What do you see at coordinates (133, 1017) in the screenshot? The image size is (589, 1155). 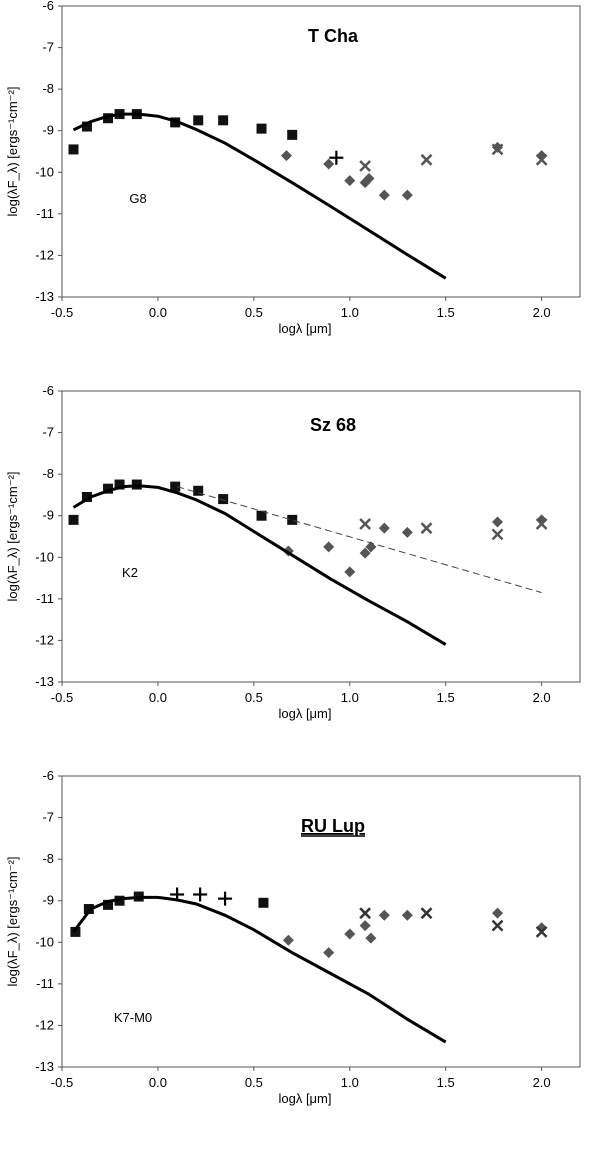 I see `spectral-type-label: K7-M0` at bounding box center [133, 1017].